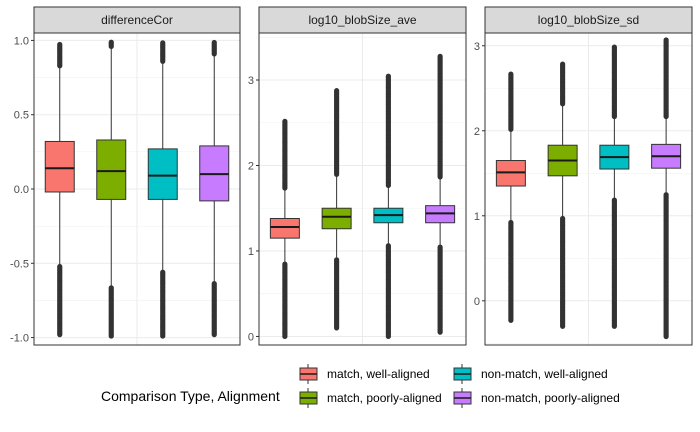 This screenshot has width=700, height=432. I want to click on legend-title: Comparison Type, Alignment, so click(190, 396).